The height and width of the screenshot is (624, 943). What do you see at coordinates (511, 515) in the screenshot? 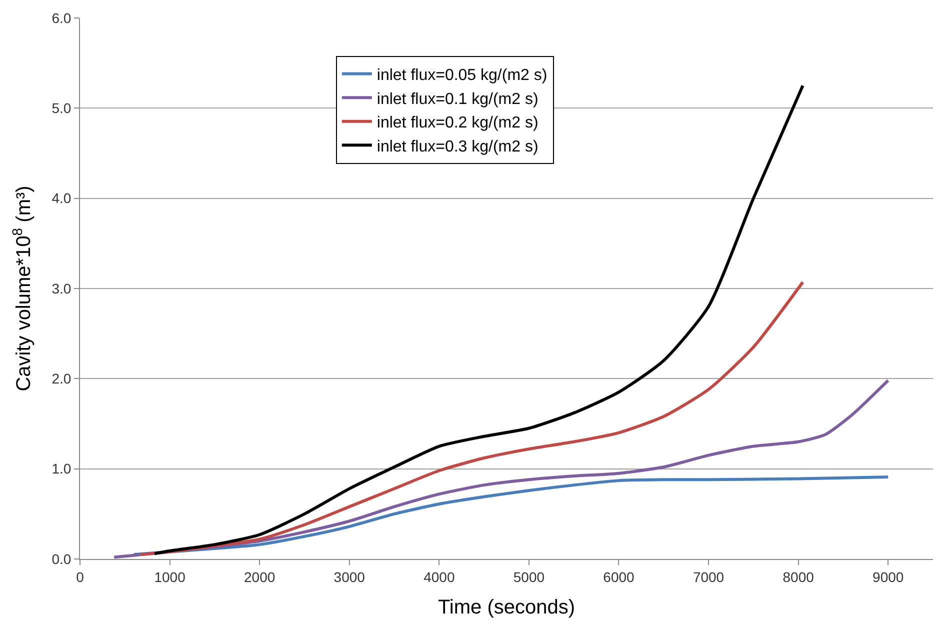
I see `line-series` at bounding box center [511, 515].